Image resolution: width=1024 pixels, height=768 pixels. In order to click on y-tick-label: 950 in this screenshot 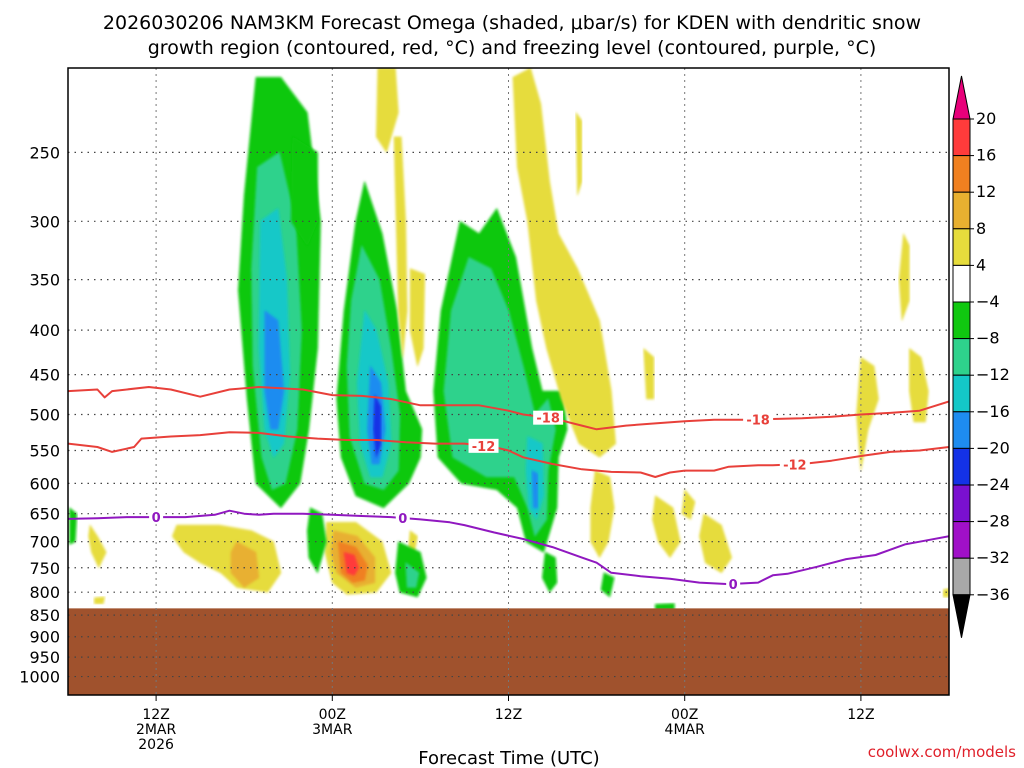, I will do `click(44, 657)`.